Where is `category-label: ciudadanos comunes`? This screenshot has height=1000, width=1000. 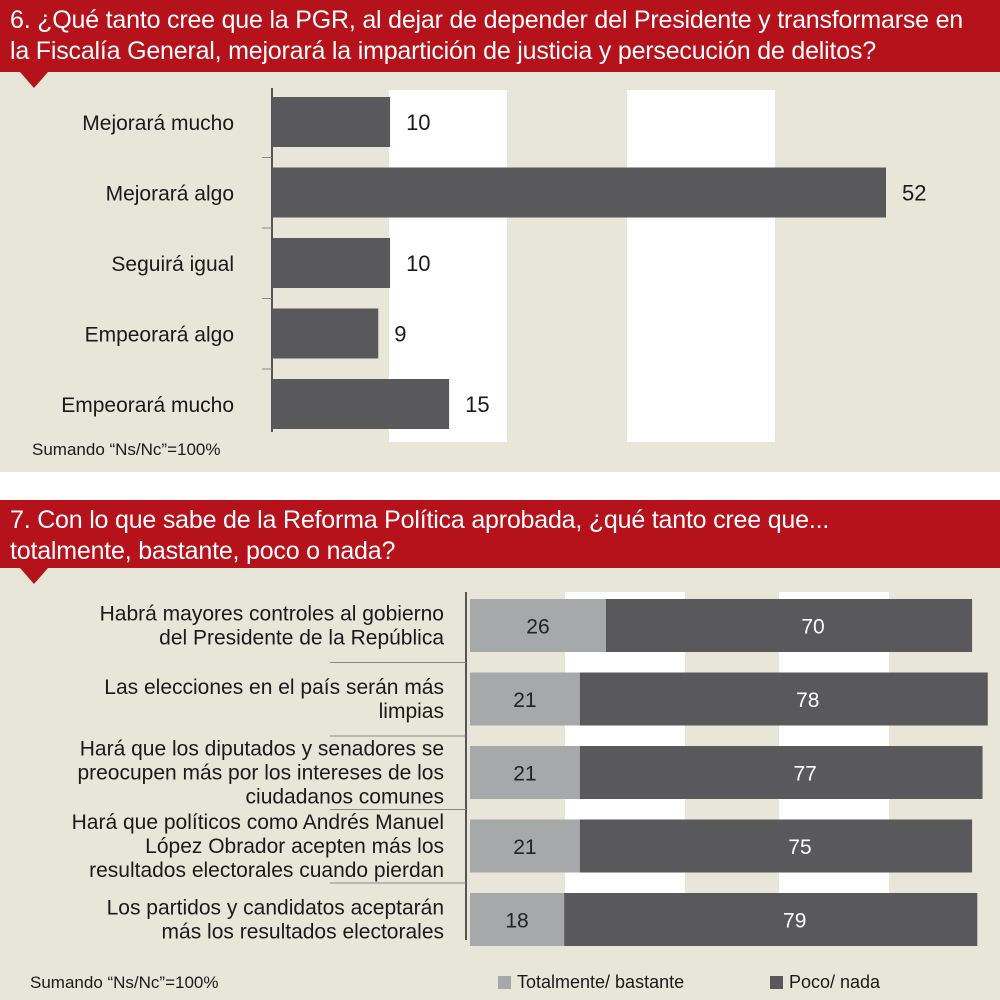 category-label: ciudadanos comunes is located at coordinates (345, 797).